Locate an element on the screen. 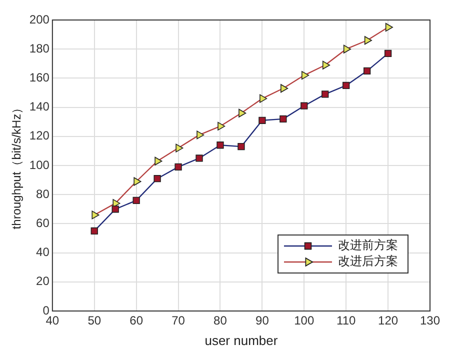  x-tick-label: 50 is located at coordinates (95, 321).